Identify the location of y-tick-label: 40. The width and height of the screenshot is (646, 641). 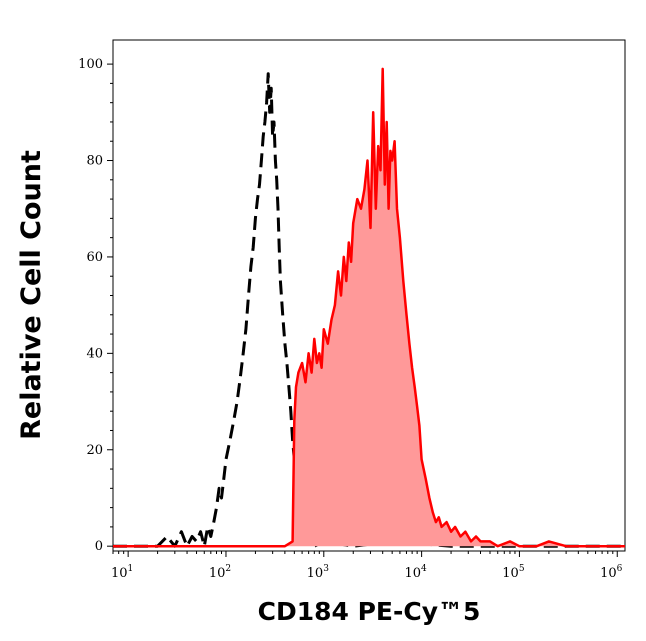
(94, 353).